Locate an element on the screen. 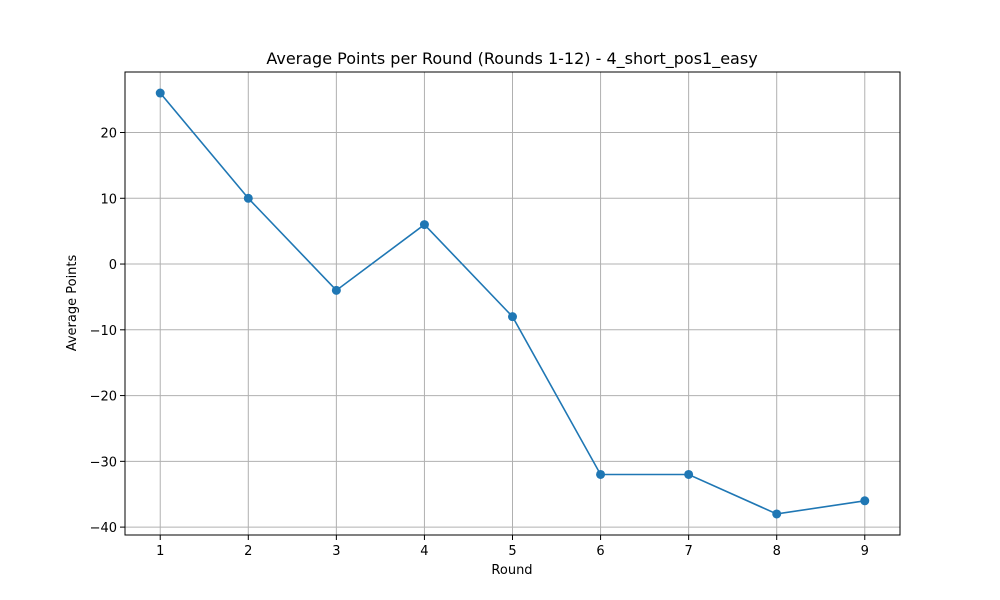 The width and height of the screenshot is (1000, 600). x-tick-label: 8 is located at coordinates (777, 551).